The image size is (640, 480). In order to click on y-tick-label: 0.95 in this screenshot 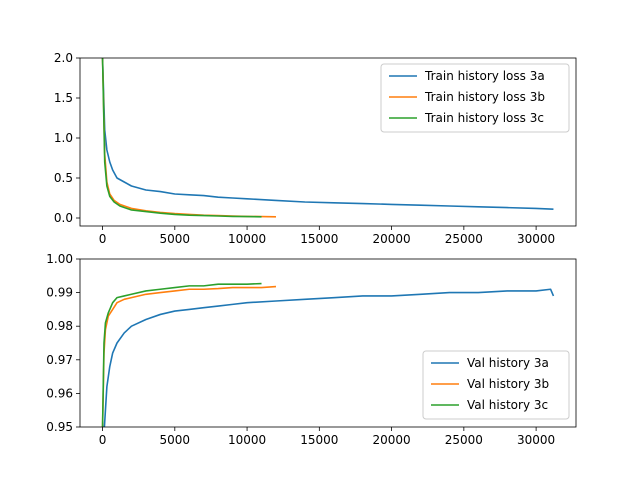, I will do `click(59, 427)`.